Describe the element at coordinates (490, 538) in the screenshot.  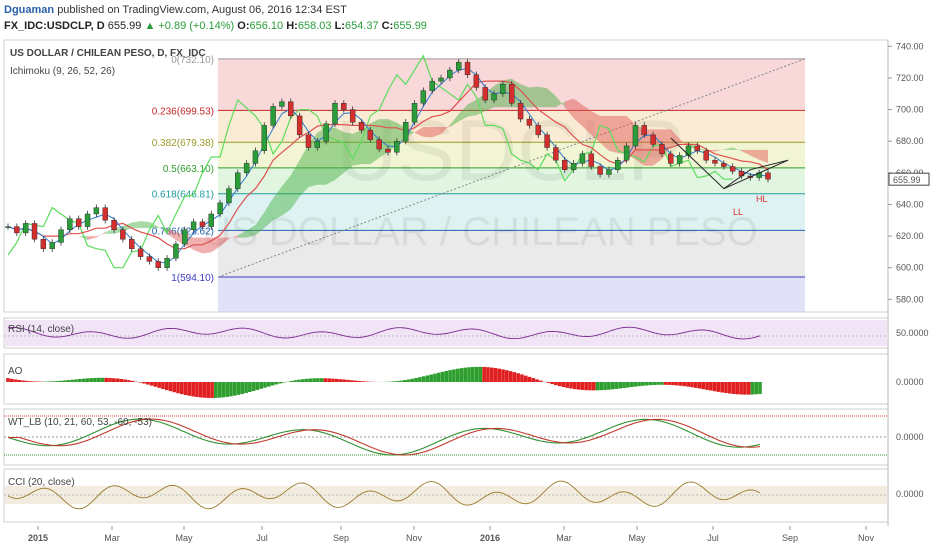
I see `time-tick-label-6: 2016` at that location.